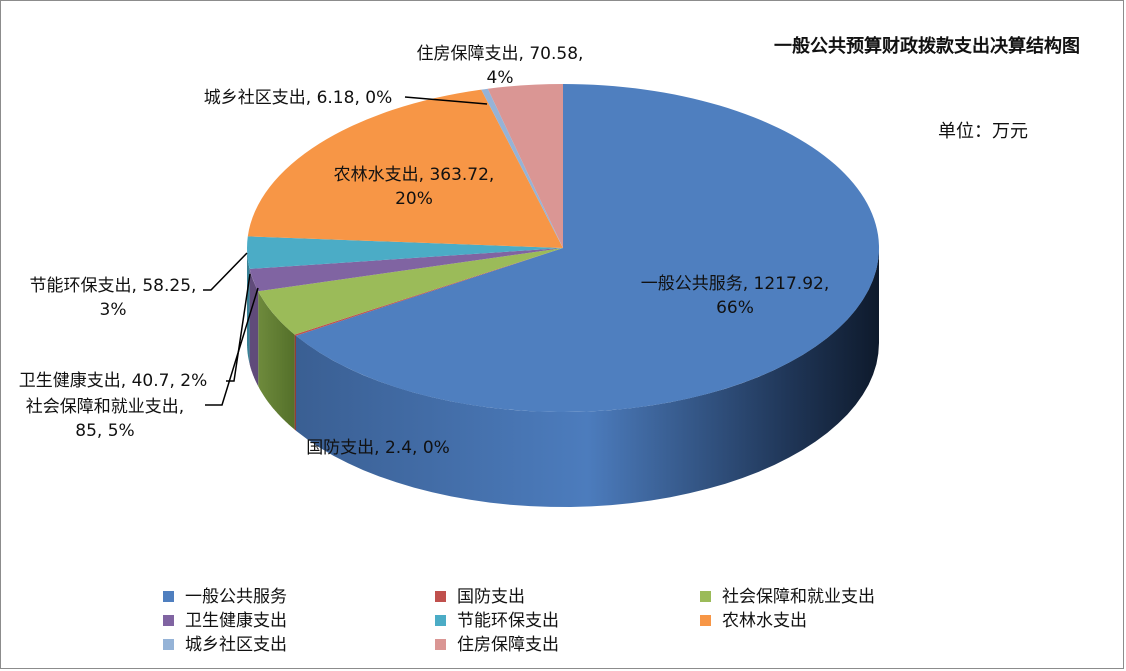 The height and width of the screenshot is (671, 1126). What do you see at coordinates (414, 175) in the screenshot?
I see `data-label-6-line-1: 农林水支出, 363.72,` at bounding box center [414, 175].